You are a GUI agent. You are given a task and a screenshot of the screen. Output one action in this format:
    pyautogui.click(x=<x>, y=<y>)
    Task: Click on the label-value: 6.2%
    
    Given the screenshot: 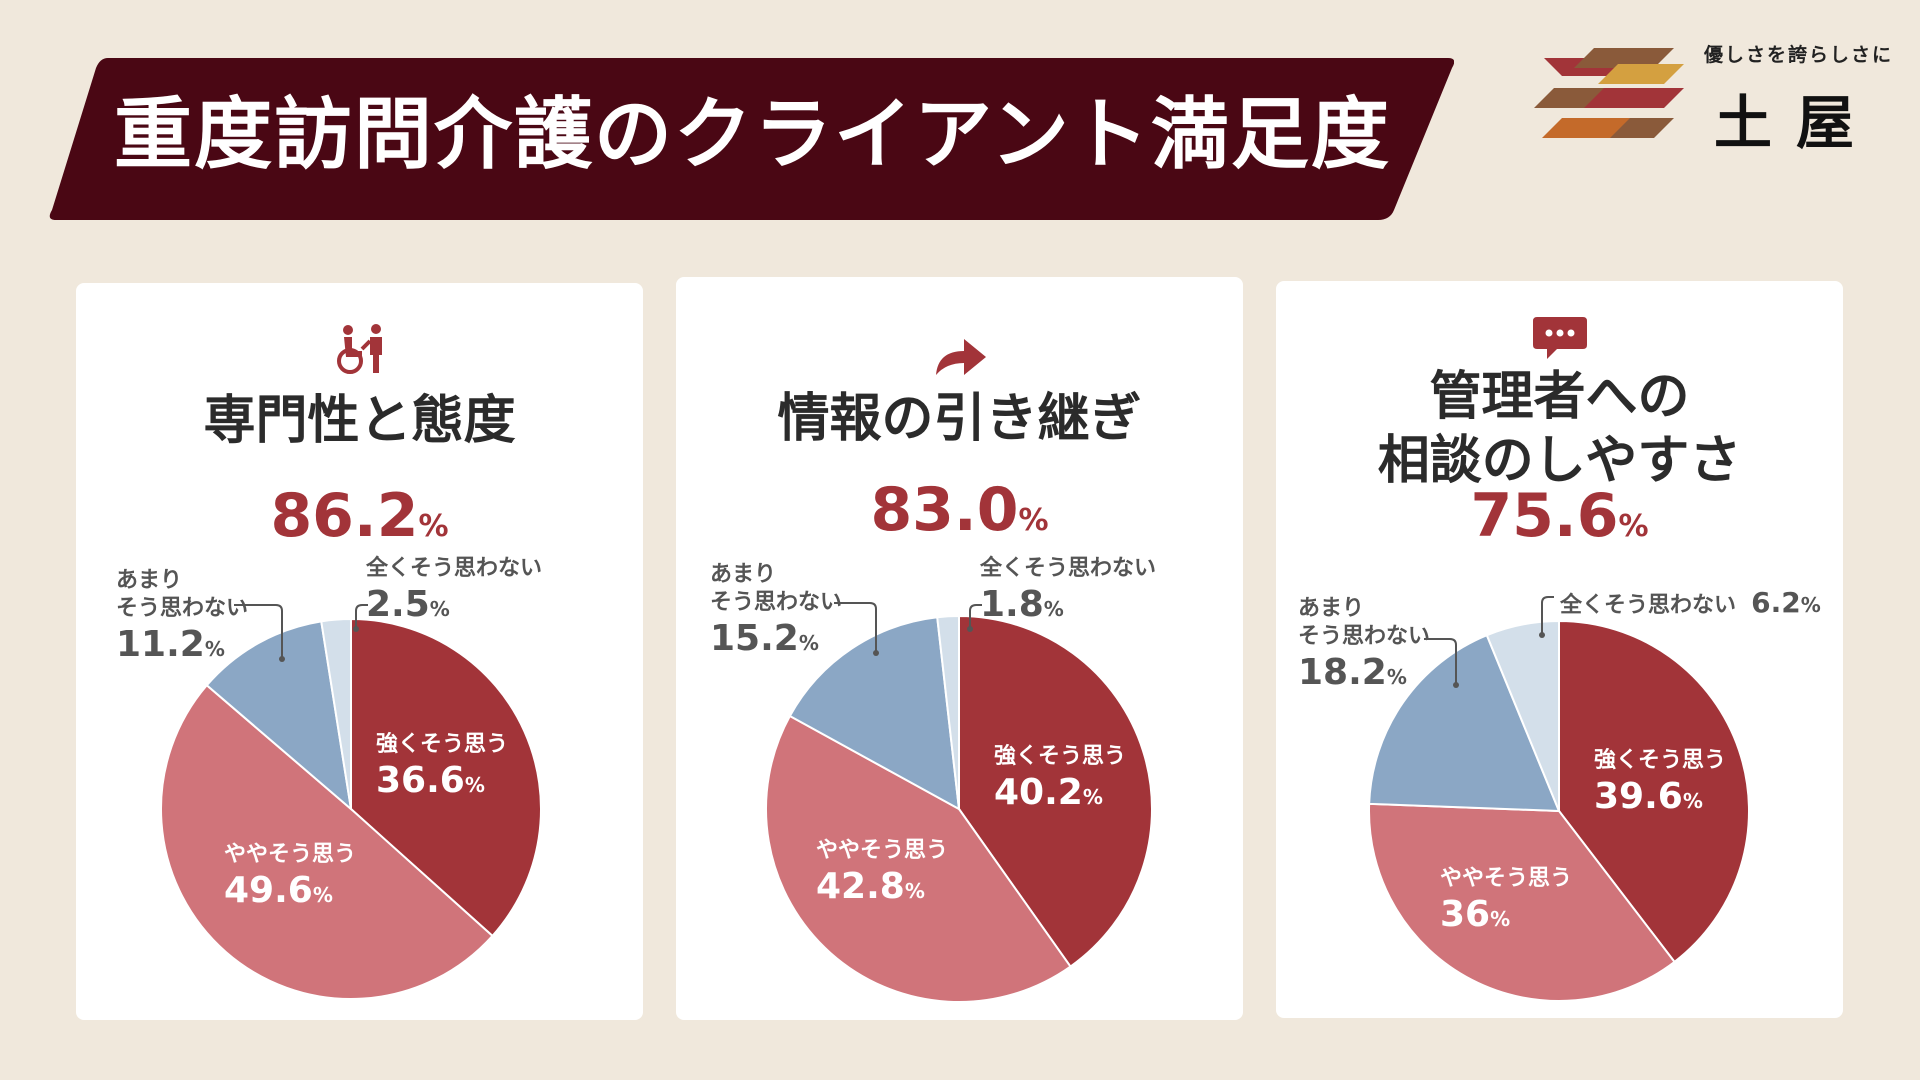 What is the action you would take?
    pyautogui.click(x=1786, y=604)
    